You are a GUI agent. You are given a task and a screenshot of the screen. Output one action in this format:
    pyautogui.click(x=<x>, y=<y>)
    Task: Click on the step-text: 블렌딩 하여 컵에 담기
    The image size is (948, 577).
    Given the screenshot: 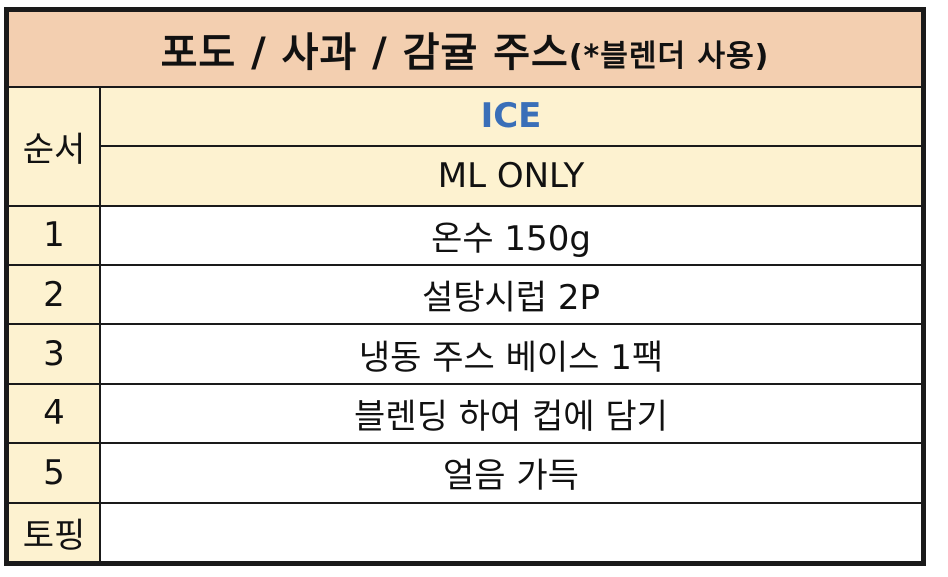 What is the action you would take?
    pyautogui.click(x=511, y=413)
    